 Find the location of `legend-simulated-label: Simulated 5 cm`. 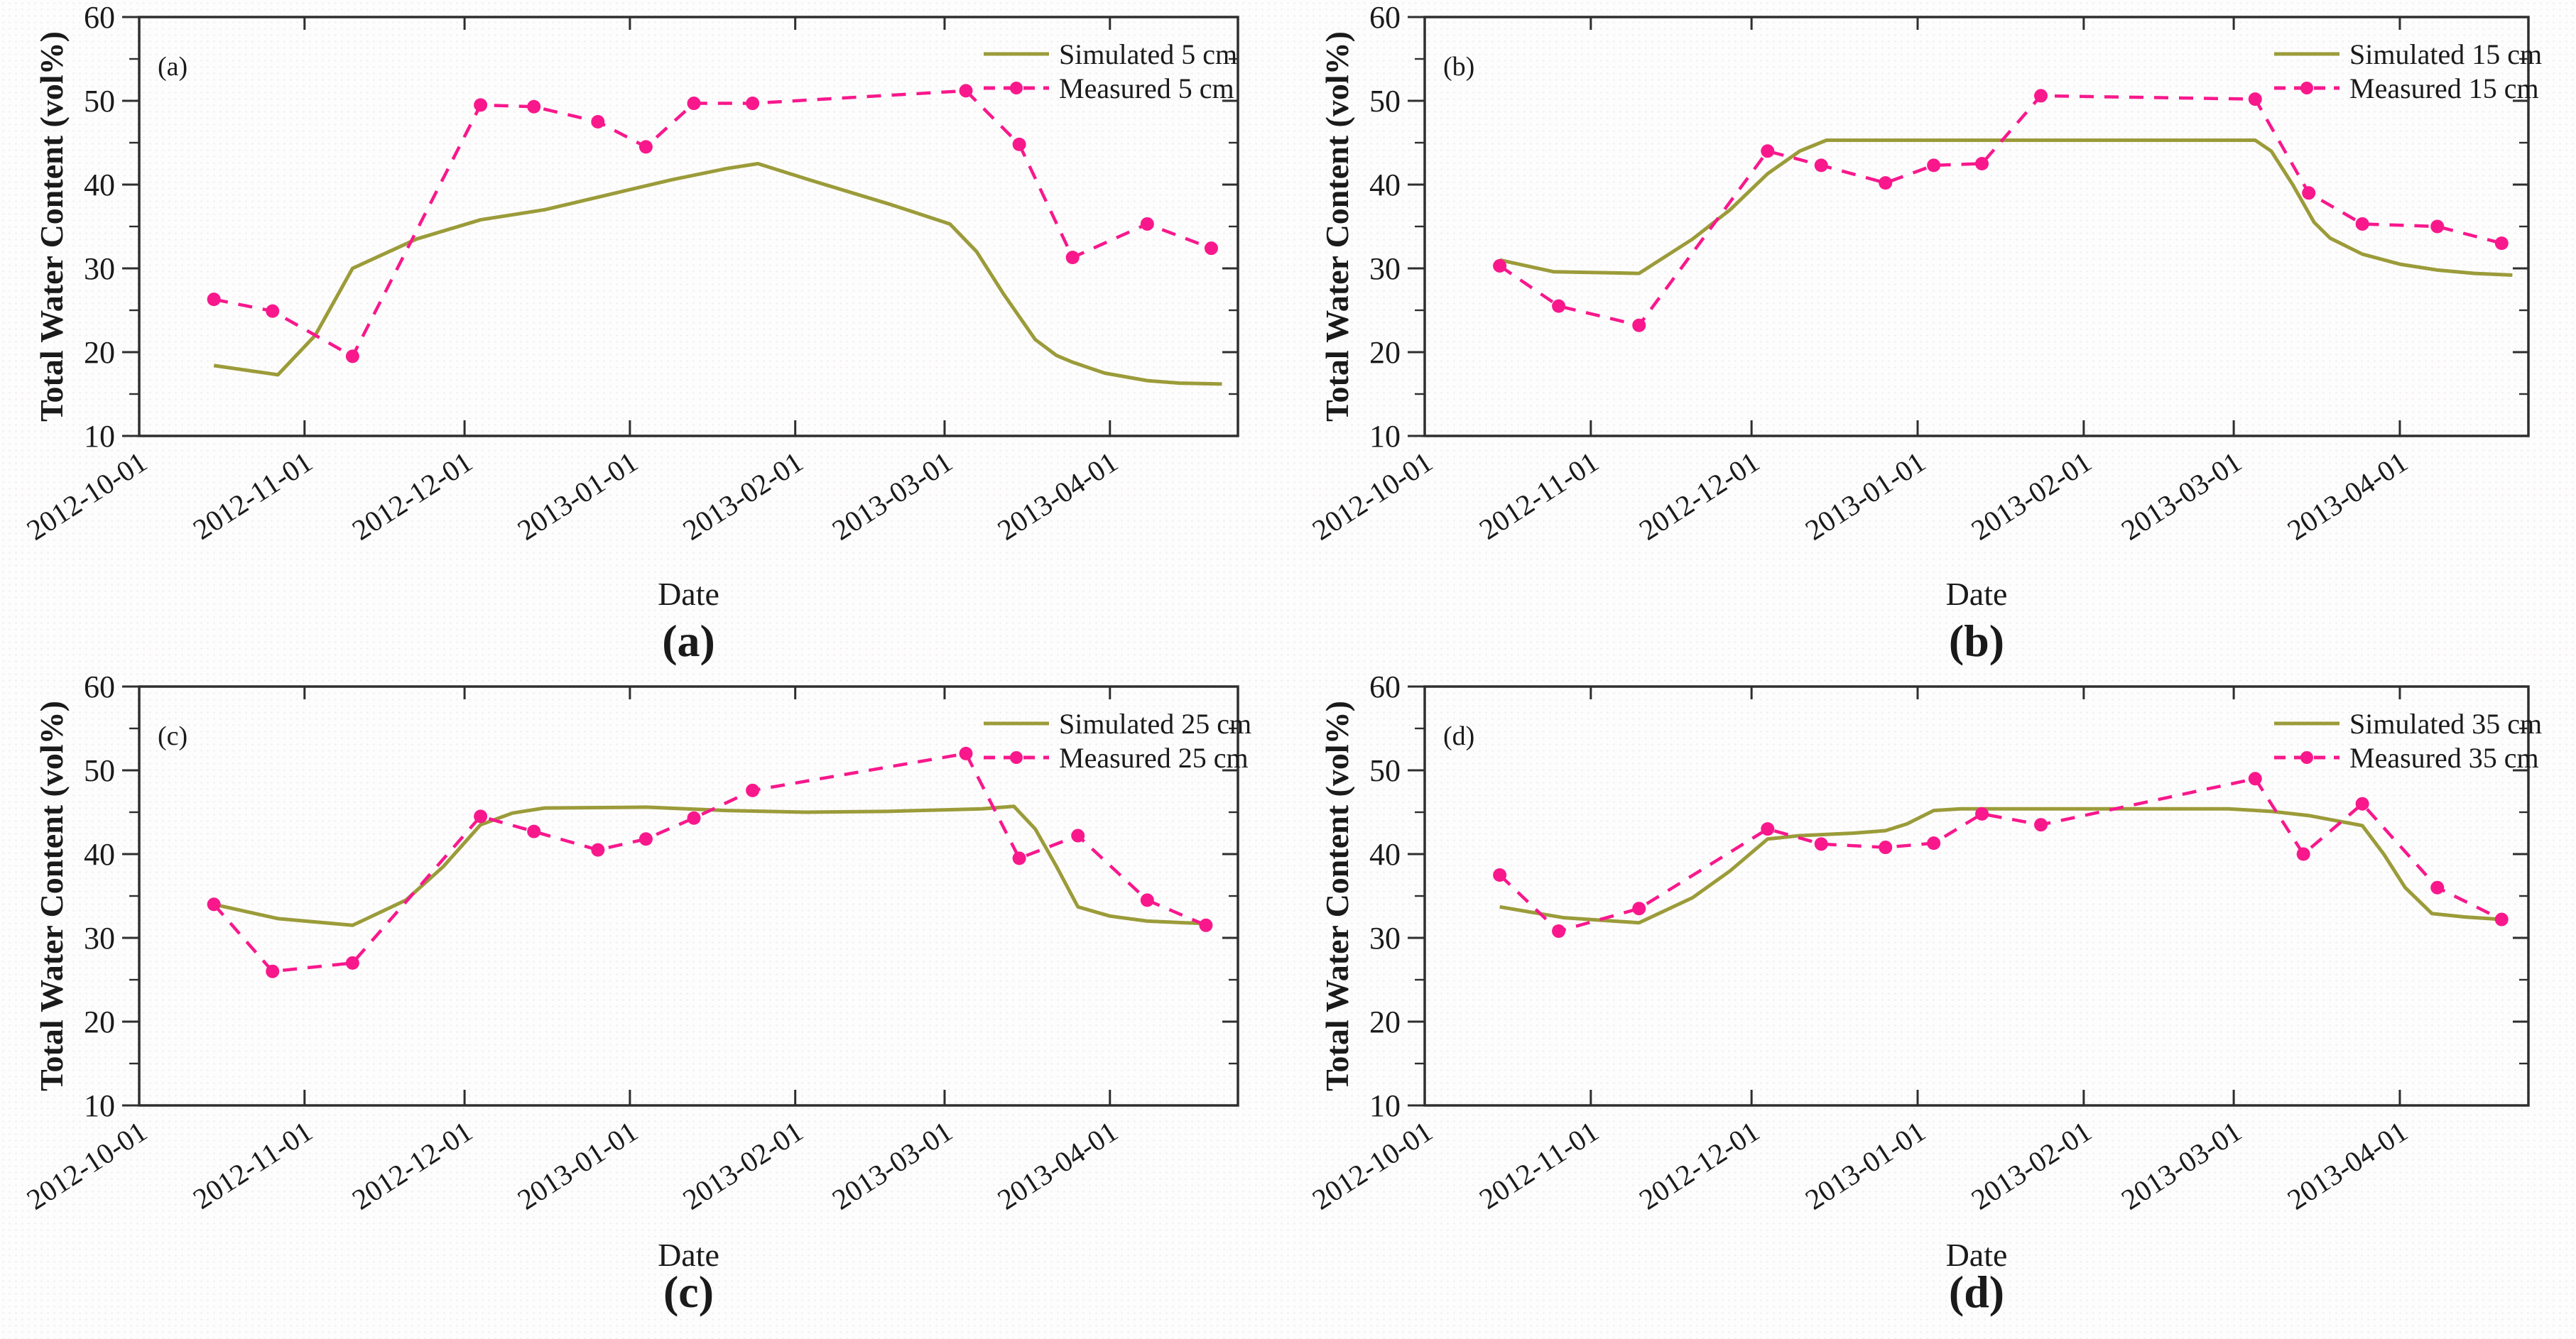

legend-simulated-label: Simulated 5 cm is located at coordinates (1148, 54).